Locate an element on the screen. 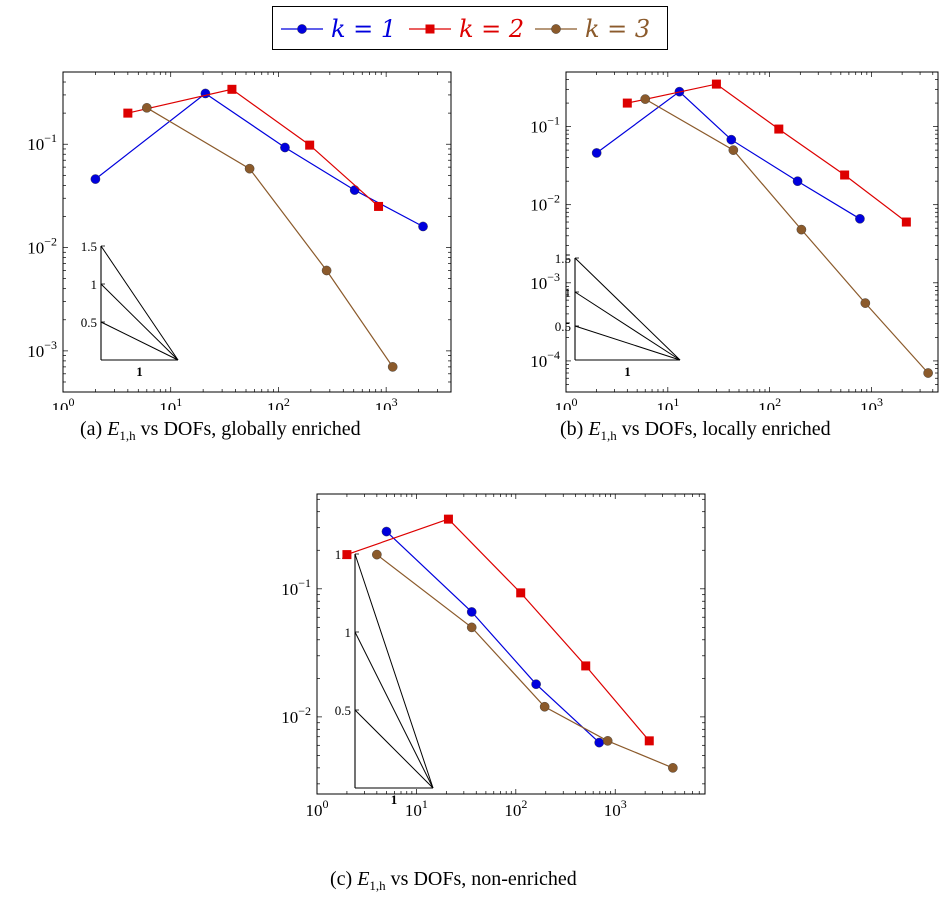 This screenshot has height=905, width=945. slope-triangle: 0.5 1 1.5 1 is located at coordinates (130, 309).